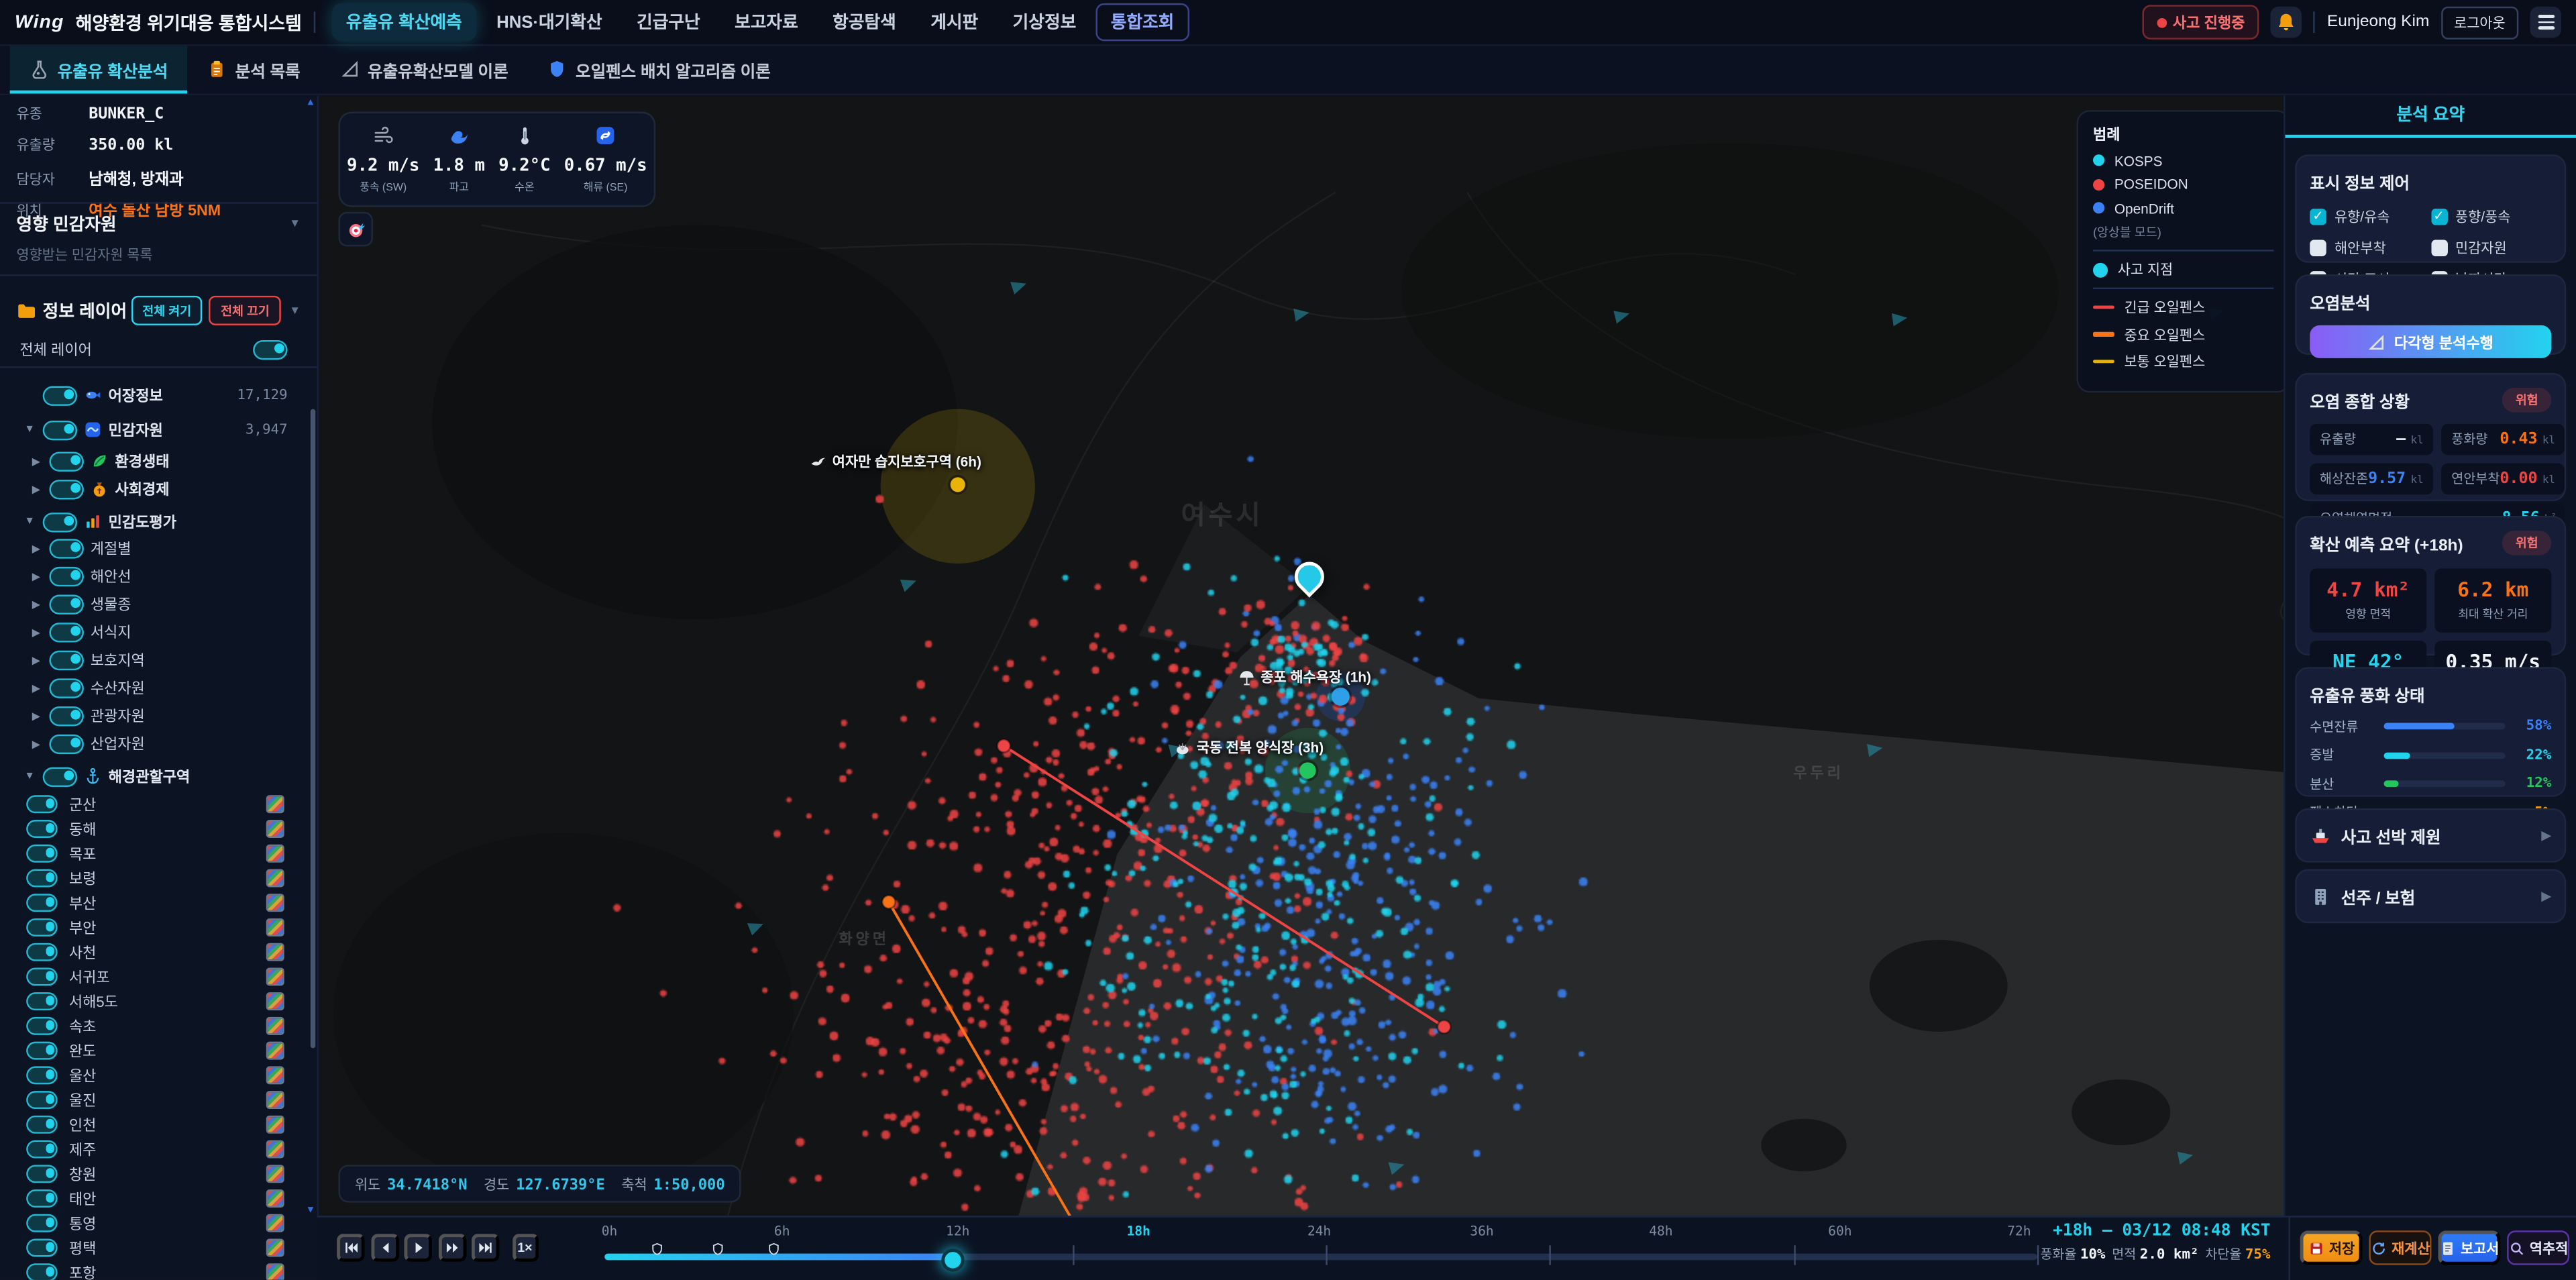 The width and height of the screenshot is (2576, 1280). I want to click on logout-button: 로그아웃, so click(2479, 22).